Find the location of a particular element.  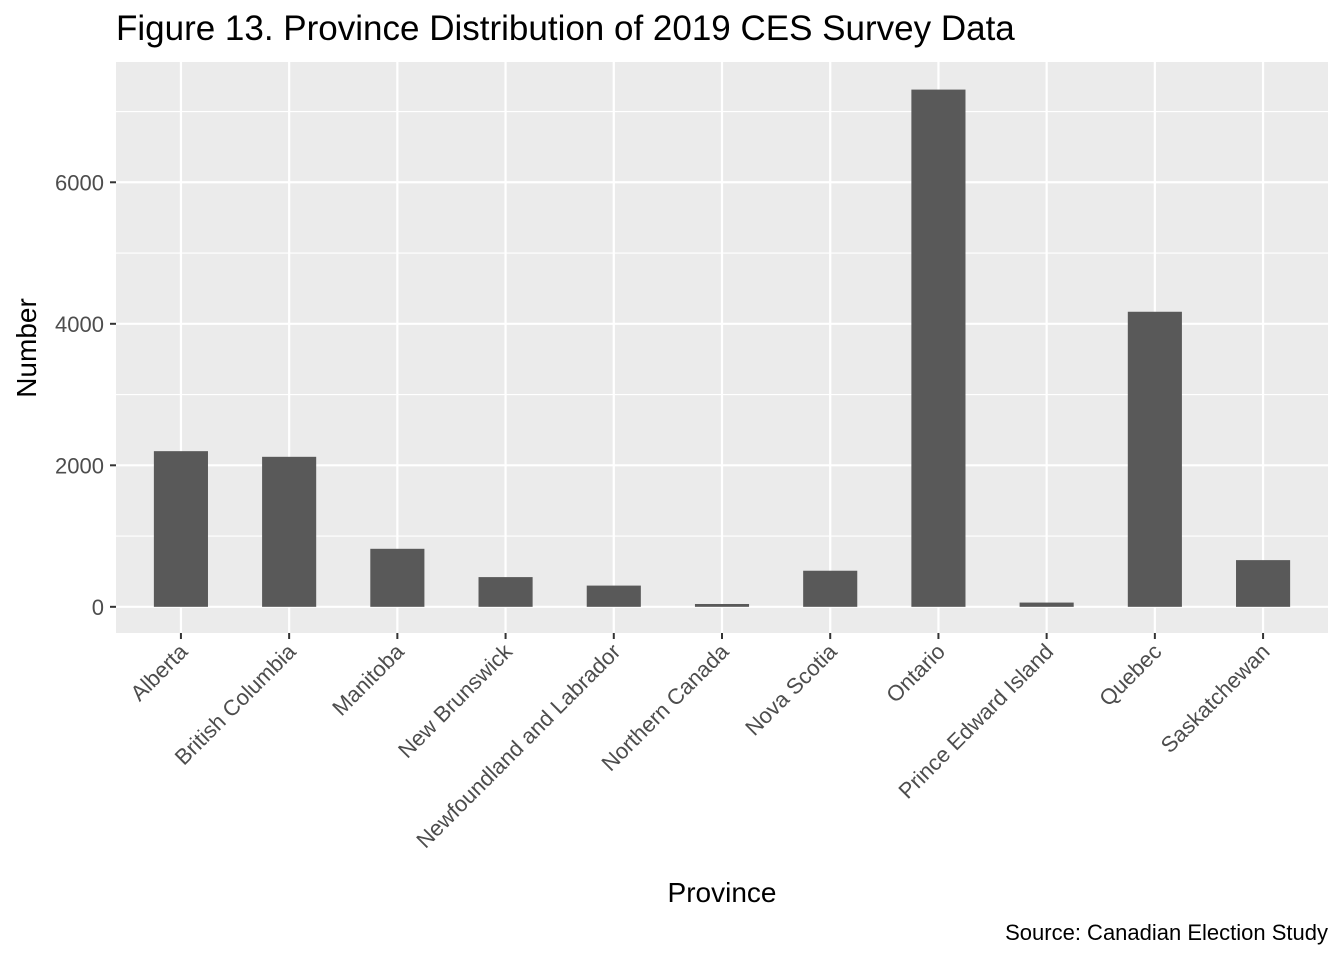

x-tick-label: Saskatchewan is located at coordinates (1215, 698).